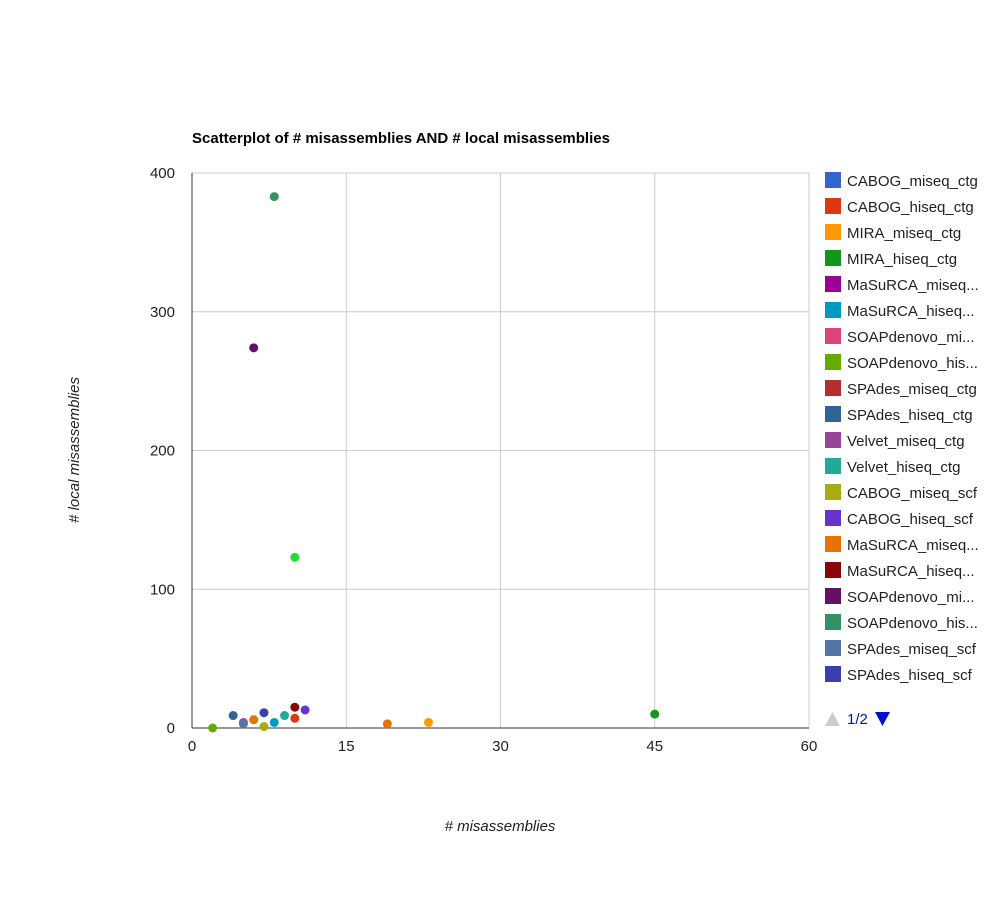 The height and width of the screenshot is (900, 1000). Describe the element at coordinates (903, 467) in the screenshot. I see `legend-item-label: Velvet_hiseq_ctg` at that location.